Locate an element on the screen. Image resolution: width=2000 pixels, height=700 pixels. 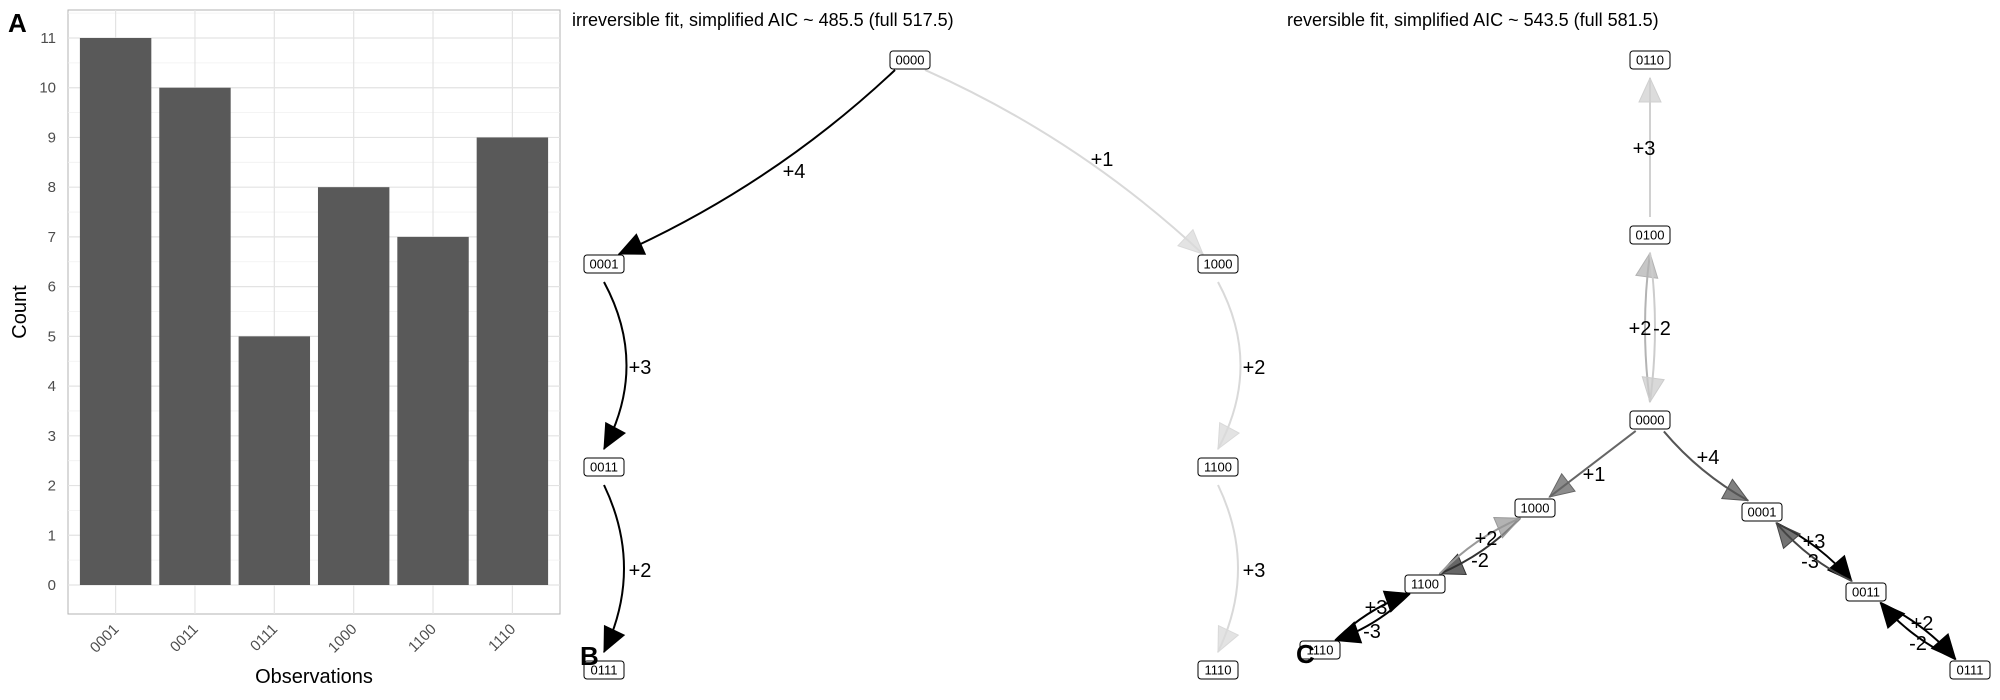
x-tick-labels: 0001 0011 0111 1000 1100 1110 is located at coordinates (303, 639).